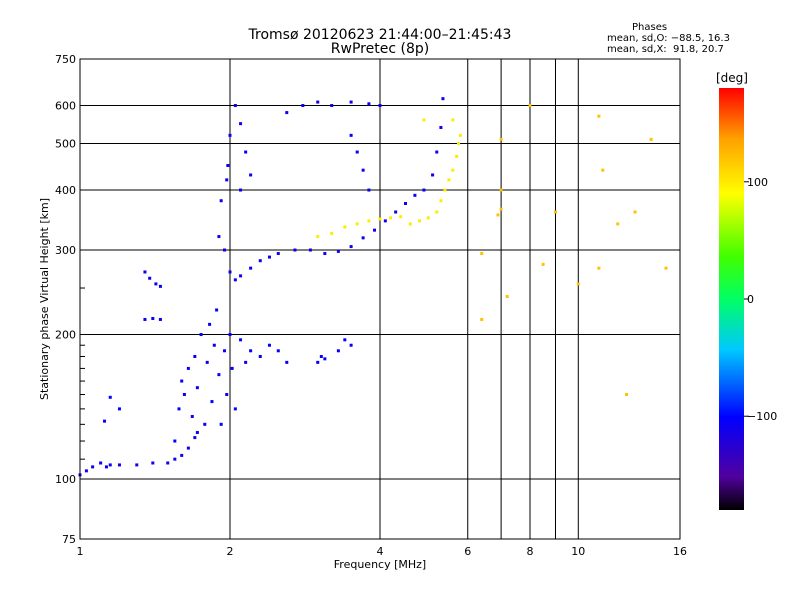 The width and height of the screenshot is (800, 600). Describe the element at coordinates (650, 27) in the screenshot. I see `phases-title: Phases` at that location.